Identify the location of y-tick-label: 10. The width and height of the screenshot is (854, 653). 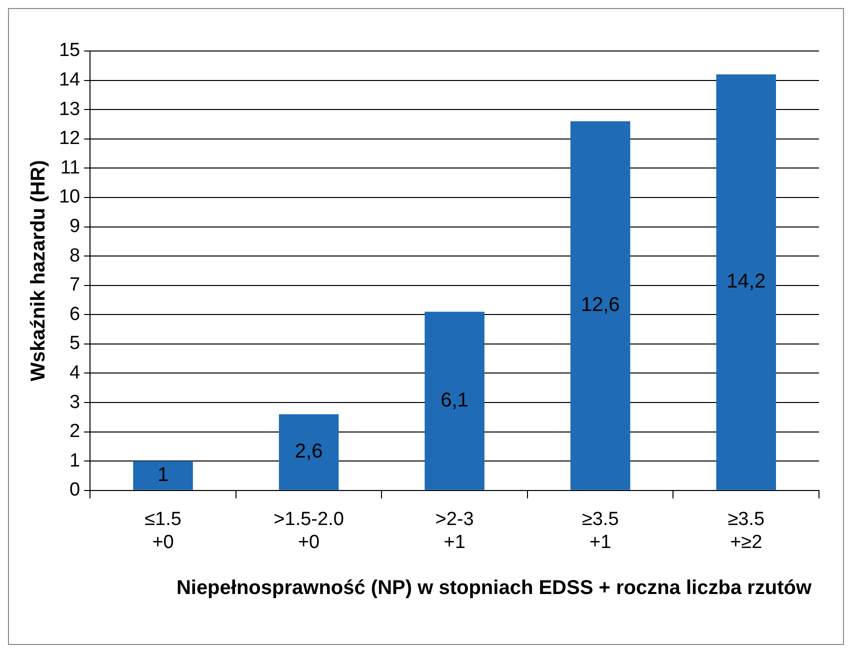
(69, 197).